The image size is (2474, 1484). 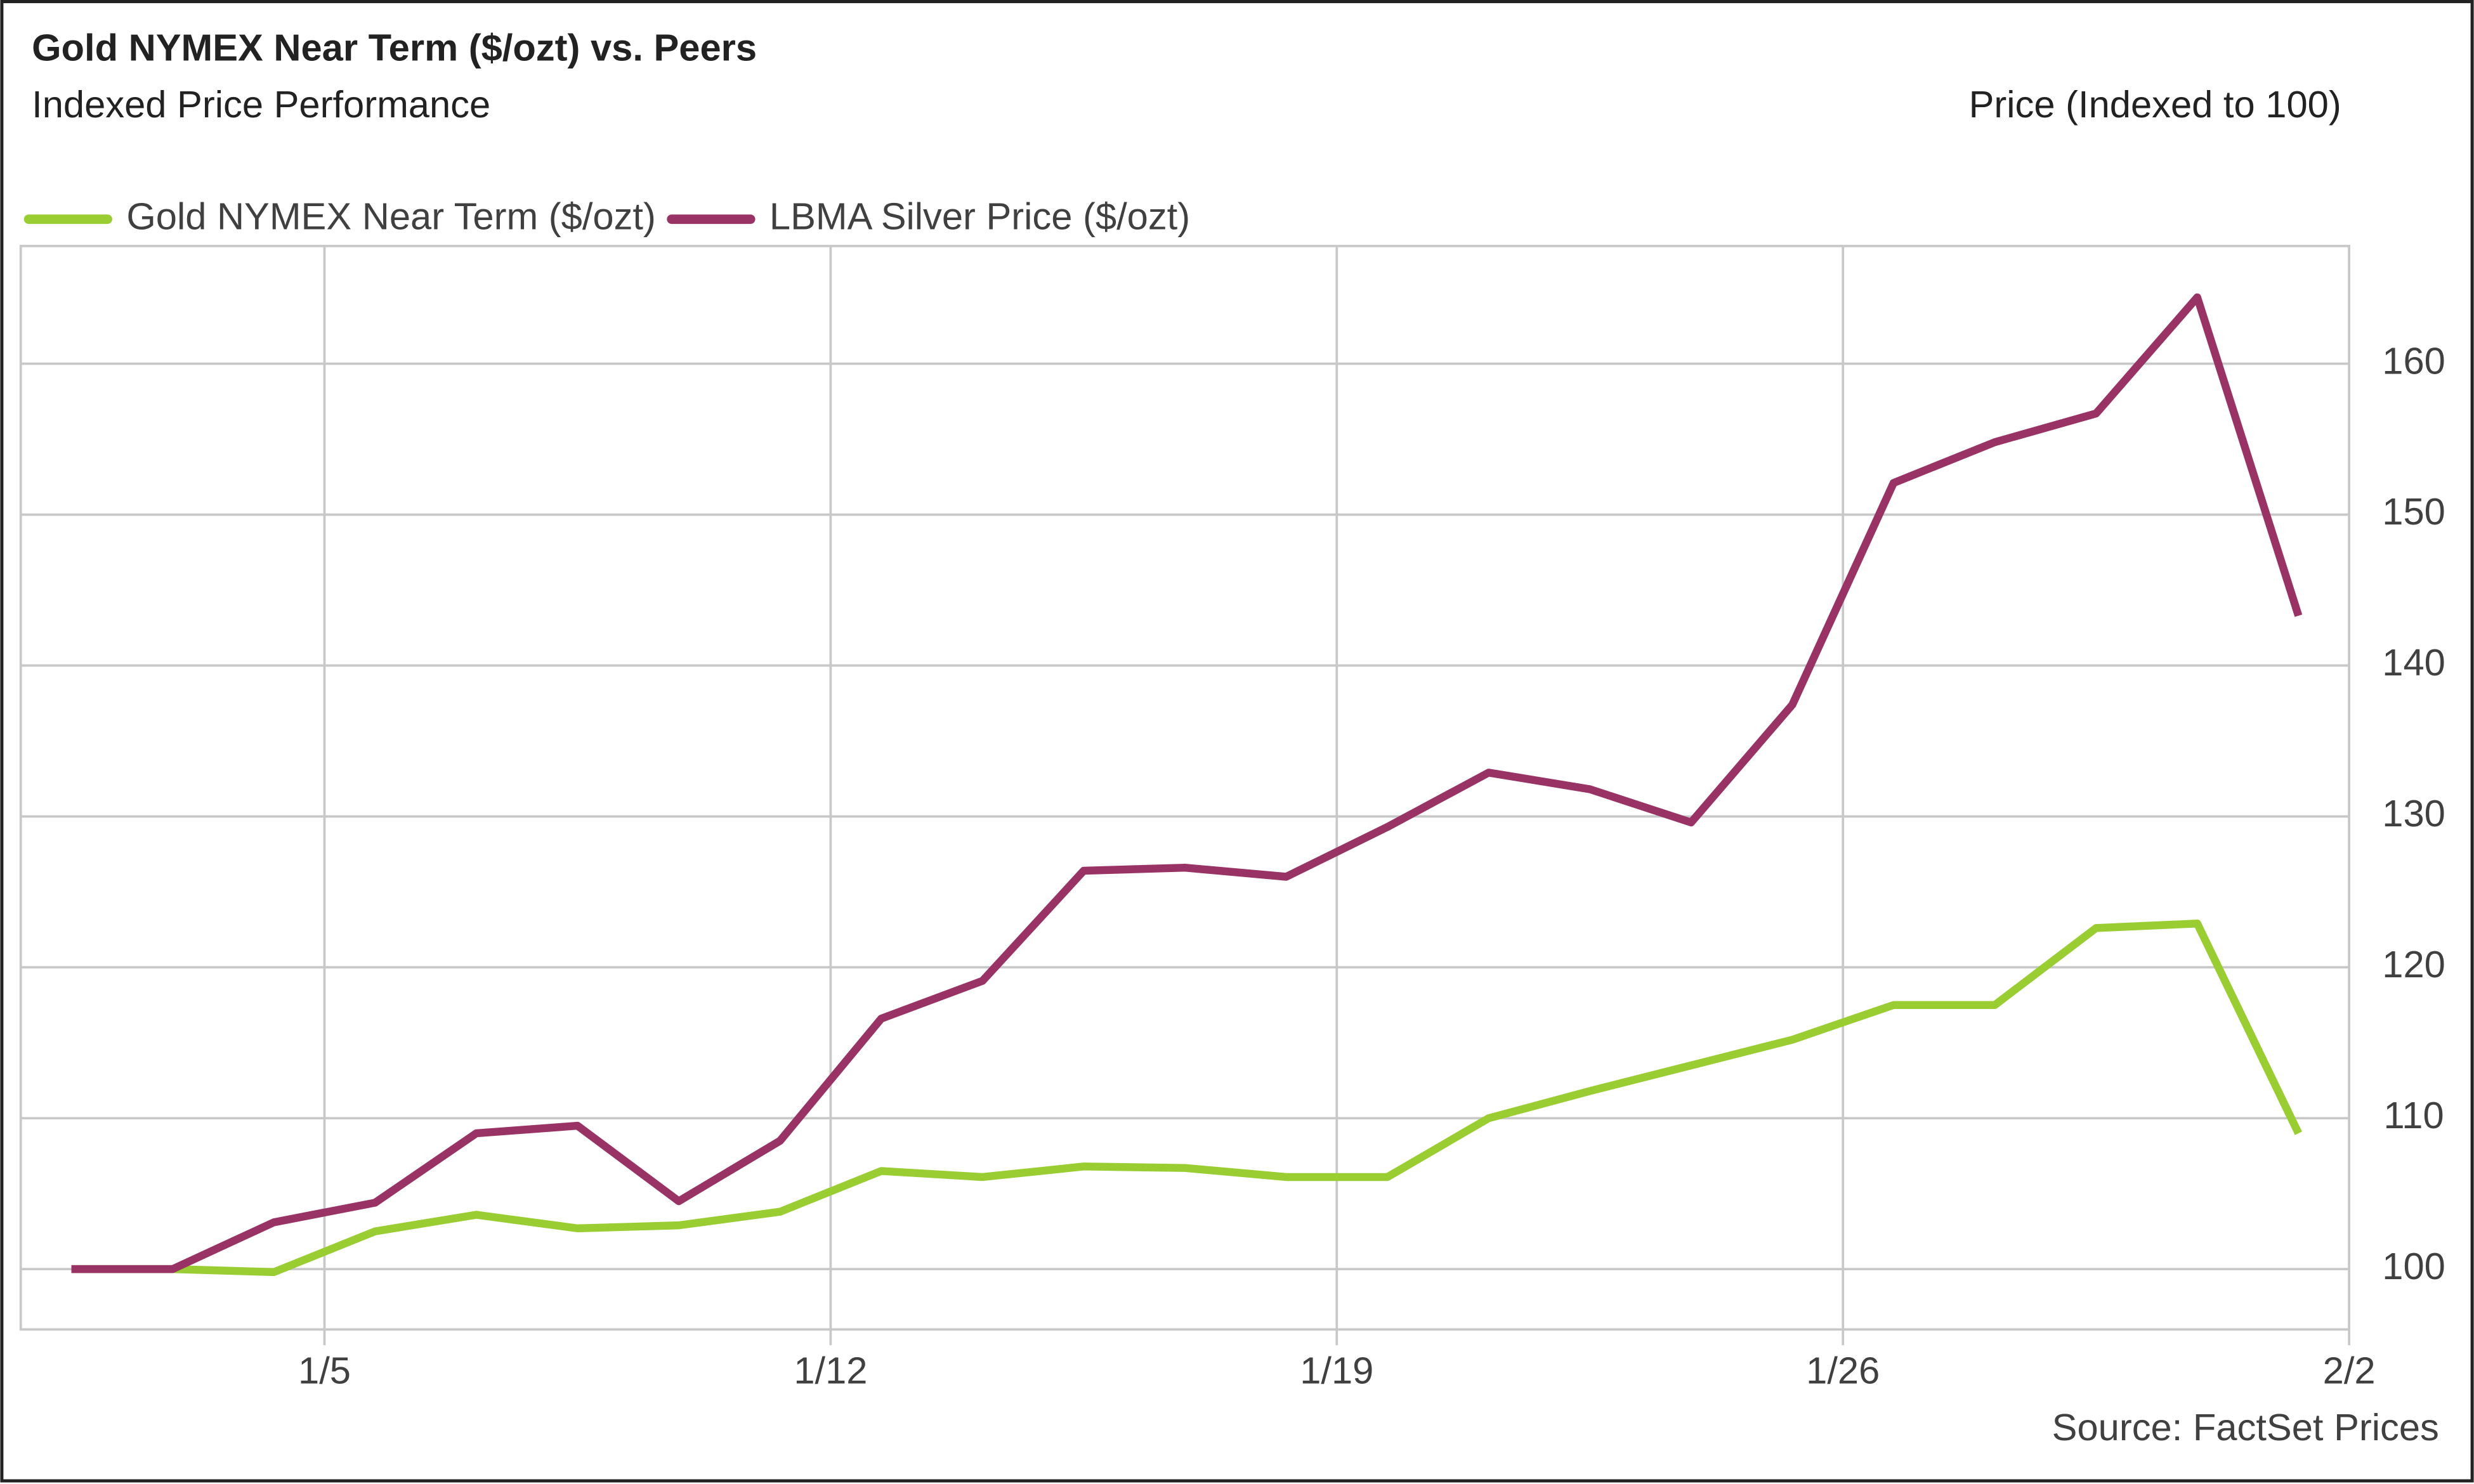 I want to click on x-tick-label: 1/19, so click(x=1336, y=1371).